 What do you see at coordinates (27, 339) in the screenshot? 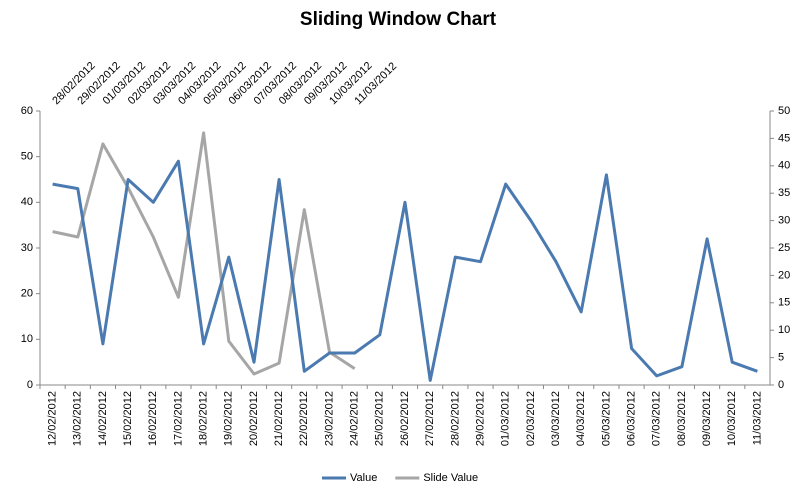
I see `y-tick-label: 10` at bounding box center [27, 339].